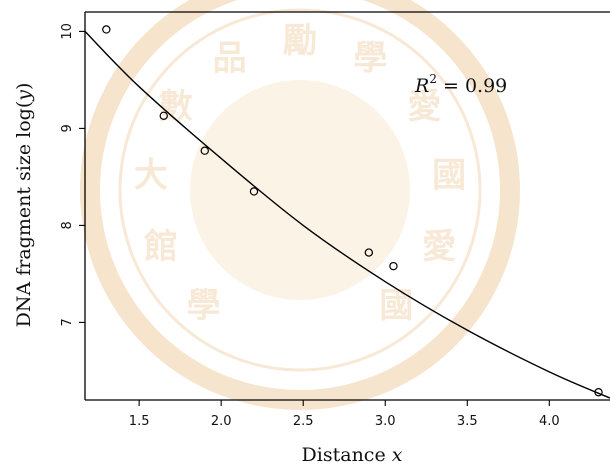 This screenshot has width=610, height=468. What do you see at coordinates (176, 107) in the screenshot?
I see `seal-character: 數` at bounding box center [176, 107].